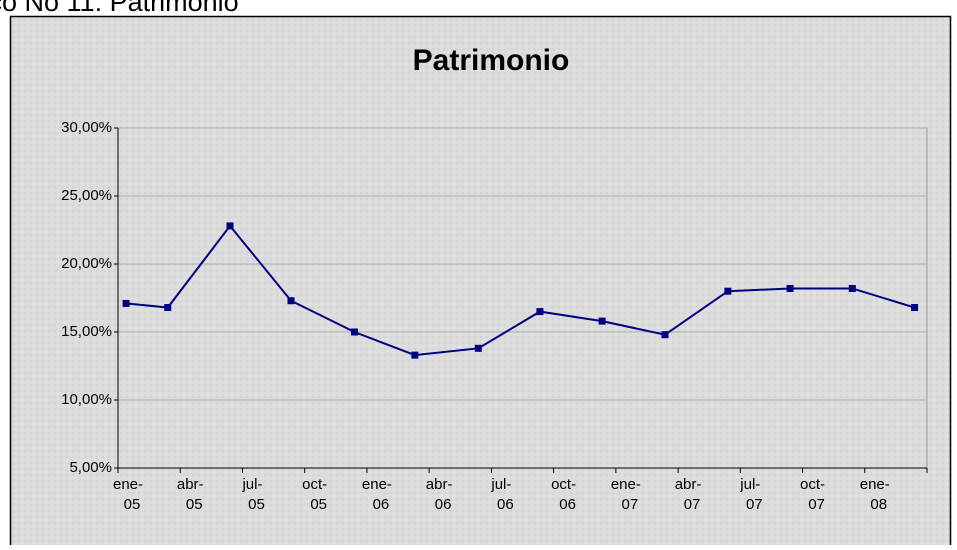 The height and width of the screenshot is (550, 957). I want to click on y-tick-label: 10,00%, so click(86, 399).